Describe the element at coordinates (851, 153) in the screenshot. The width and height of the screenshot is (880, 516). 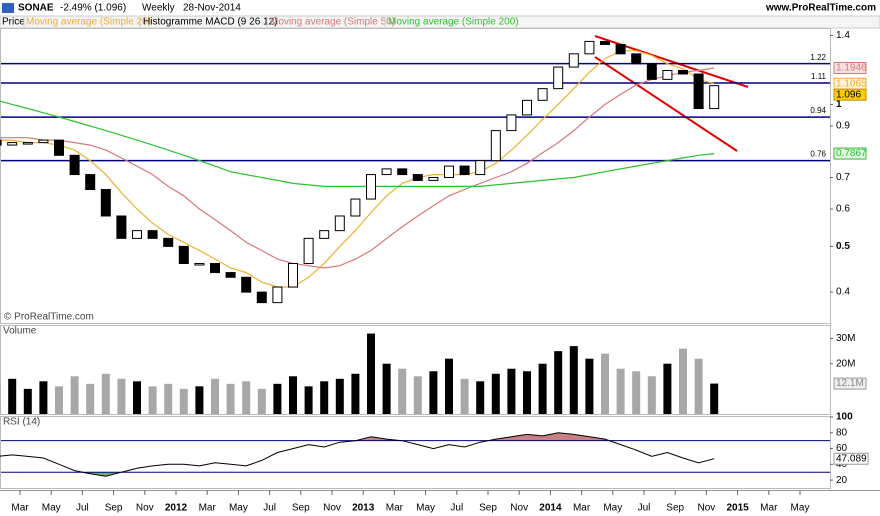
I see `value-box-label: 0.7867` at that location.